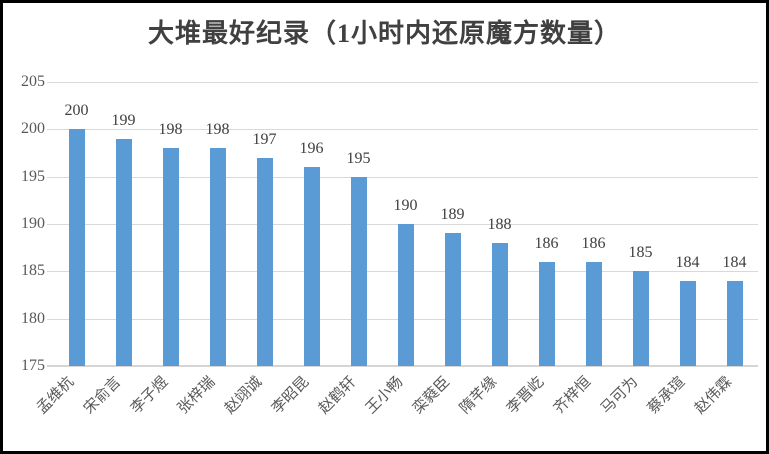 The width and height of the screenshot is (769, 454). What do you see at coordinates (33, 129) in the screenshot?
I see `y-tick-label: 200` at bounding box center [33, 129].